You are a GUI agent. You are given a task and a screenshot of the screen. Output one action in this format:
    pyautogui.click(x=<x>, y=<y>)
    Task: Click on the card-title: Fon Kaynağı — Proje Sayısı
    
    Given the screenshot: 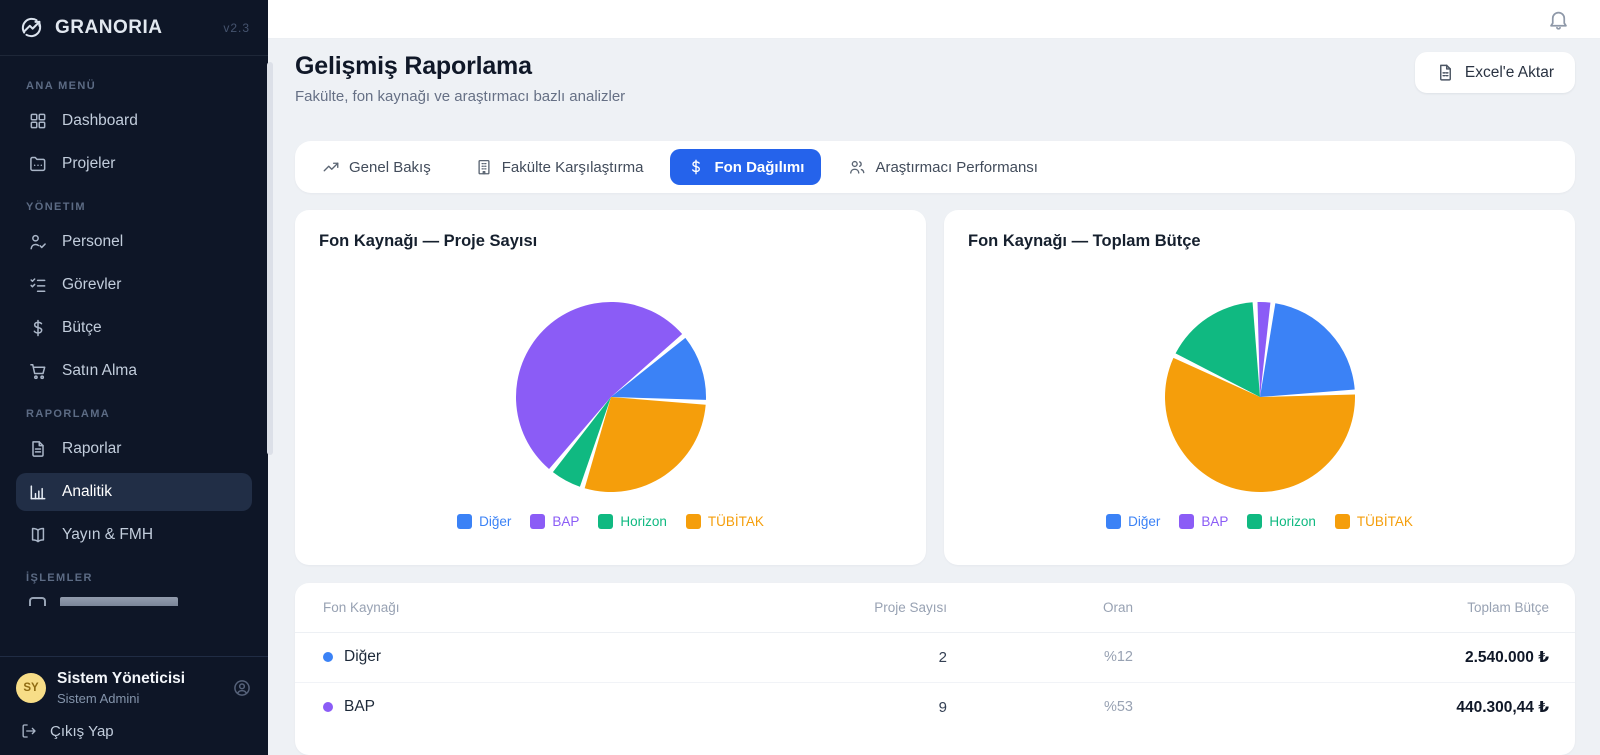 What is the action you would take?
    pyautogui.click(x=428, y=241)
    